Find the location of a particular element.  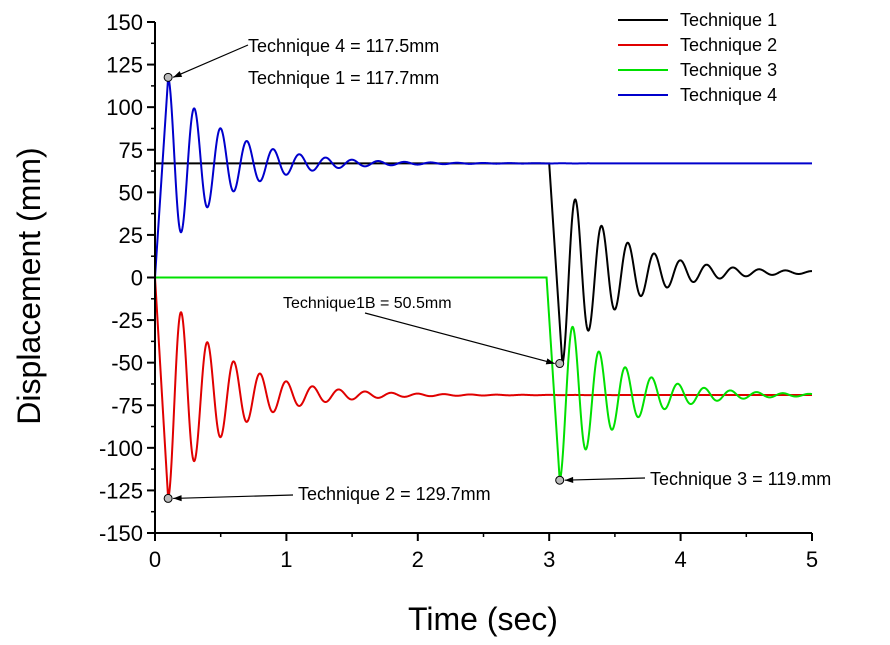

y-tick-label: 25 is located at coordinates (131, 235).